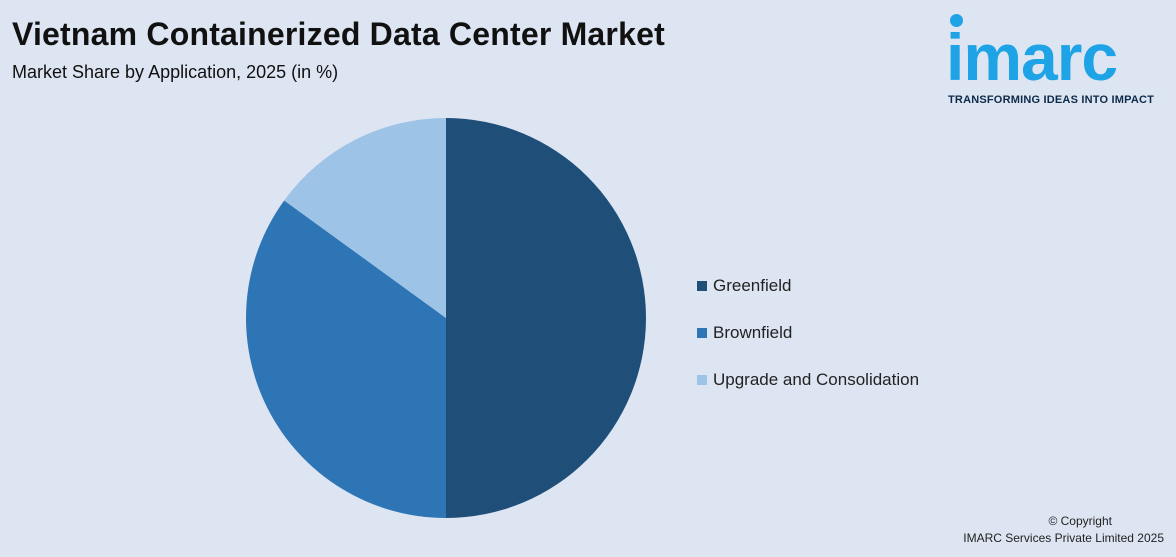 The width and height of the screenshot is (1176, 557). I want to click on legend-item-upgrade-consolidation: Upgrade and Consolidation, so click(808, 379).